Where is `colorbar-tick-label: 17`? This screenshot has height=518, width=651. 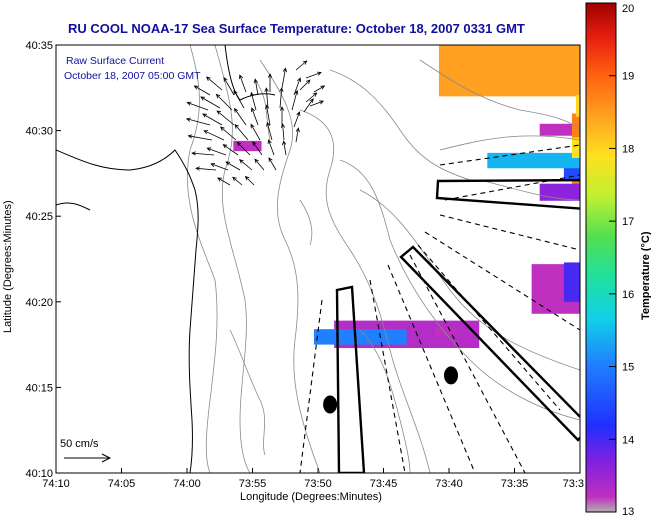 colorbar-tick-label: 17 is located at coordinates (628, 222).